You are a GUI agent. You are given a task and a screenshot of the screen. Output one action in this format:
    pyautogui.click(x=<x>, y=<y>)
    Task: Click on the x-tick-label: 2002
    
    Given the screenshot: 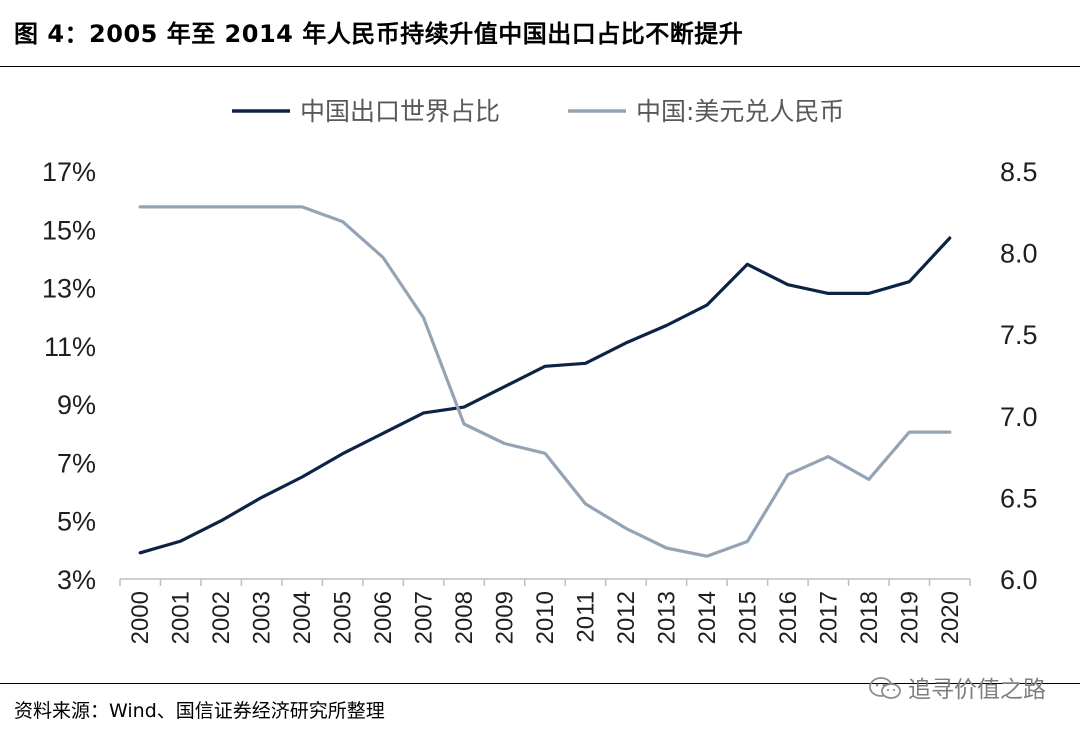 What is the action you would take?
    pyautogui.click(x=221, y=617)
    